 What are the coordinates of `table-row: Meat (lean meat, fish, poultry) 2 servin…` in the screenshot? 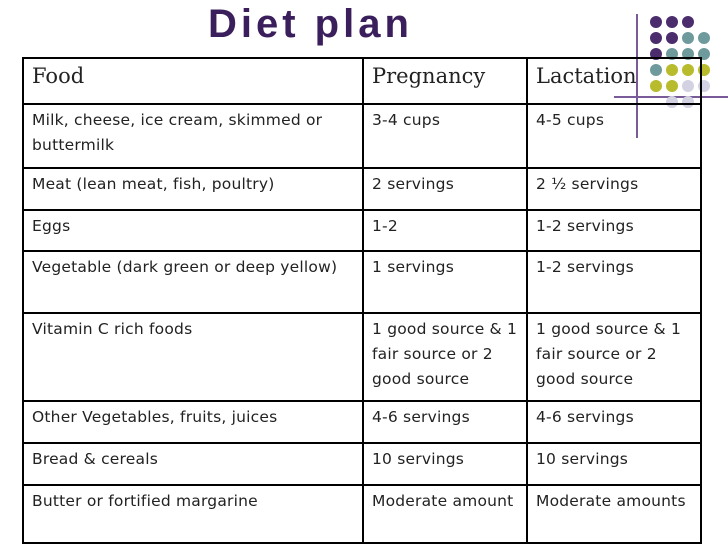 It's located at (362, 189).